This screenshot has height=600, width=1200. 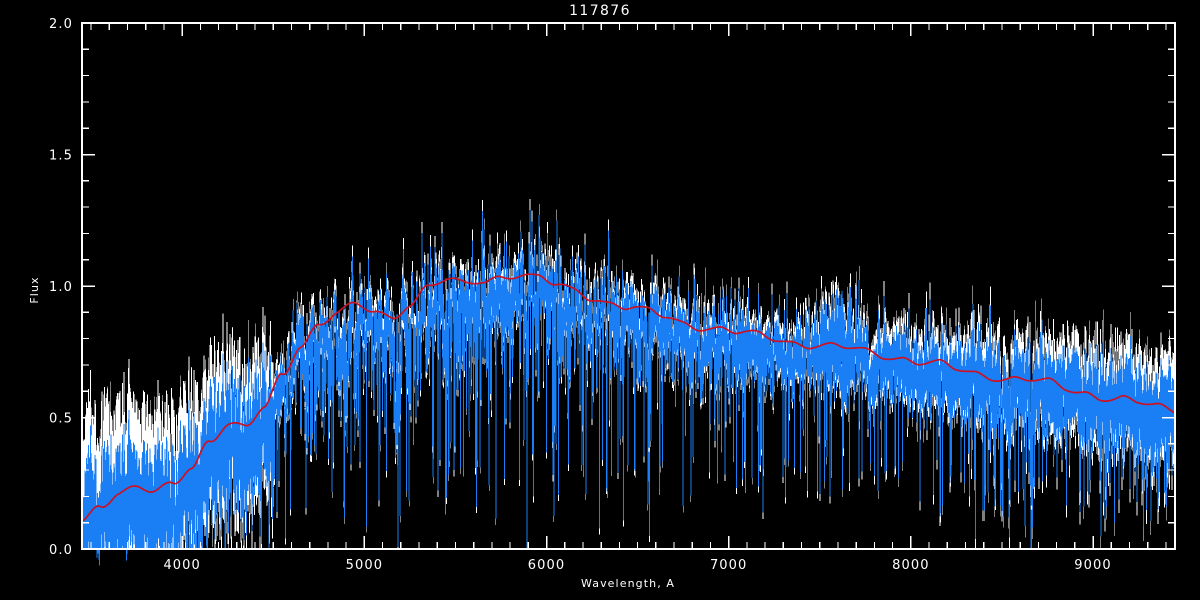 What do you see at coordinates (61, 287) in the screenshot?
I see `y-tick-label: 1.0` at bounding box center [61, 287].